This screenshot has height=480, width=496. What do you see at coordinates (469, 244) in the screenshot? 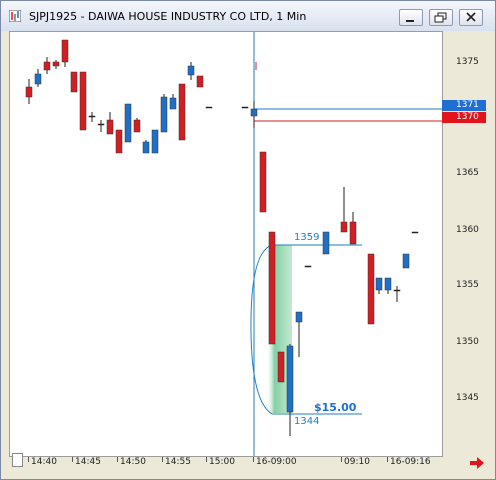
I see `price-axis: 1375 1370 1365 1360 1355 1350 1345` at bounding box center [469, 244].